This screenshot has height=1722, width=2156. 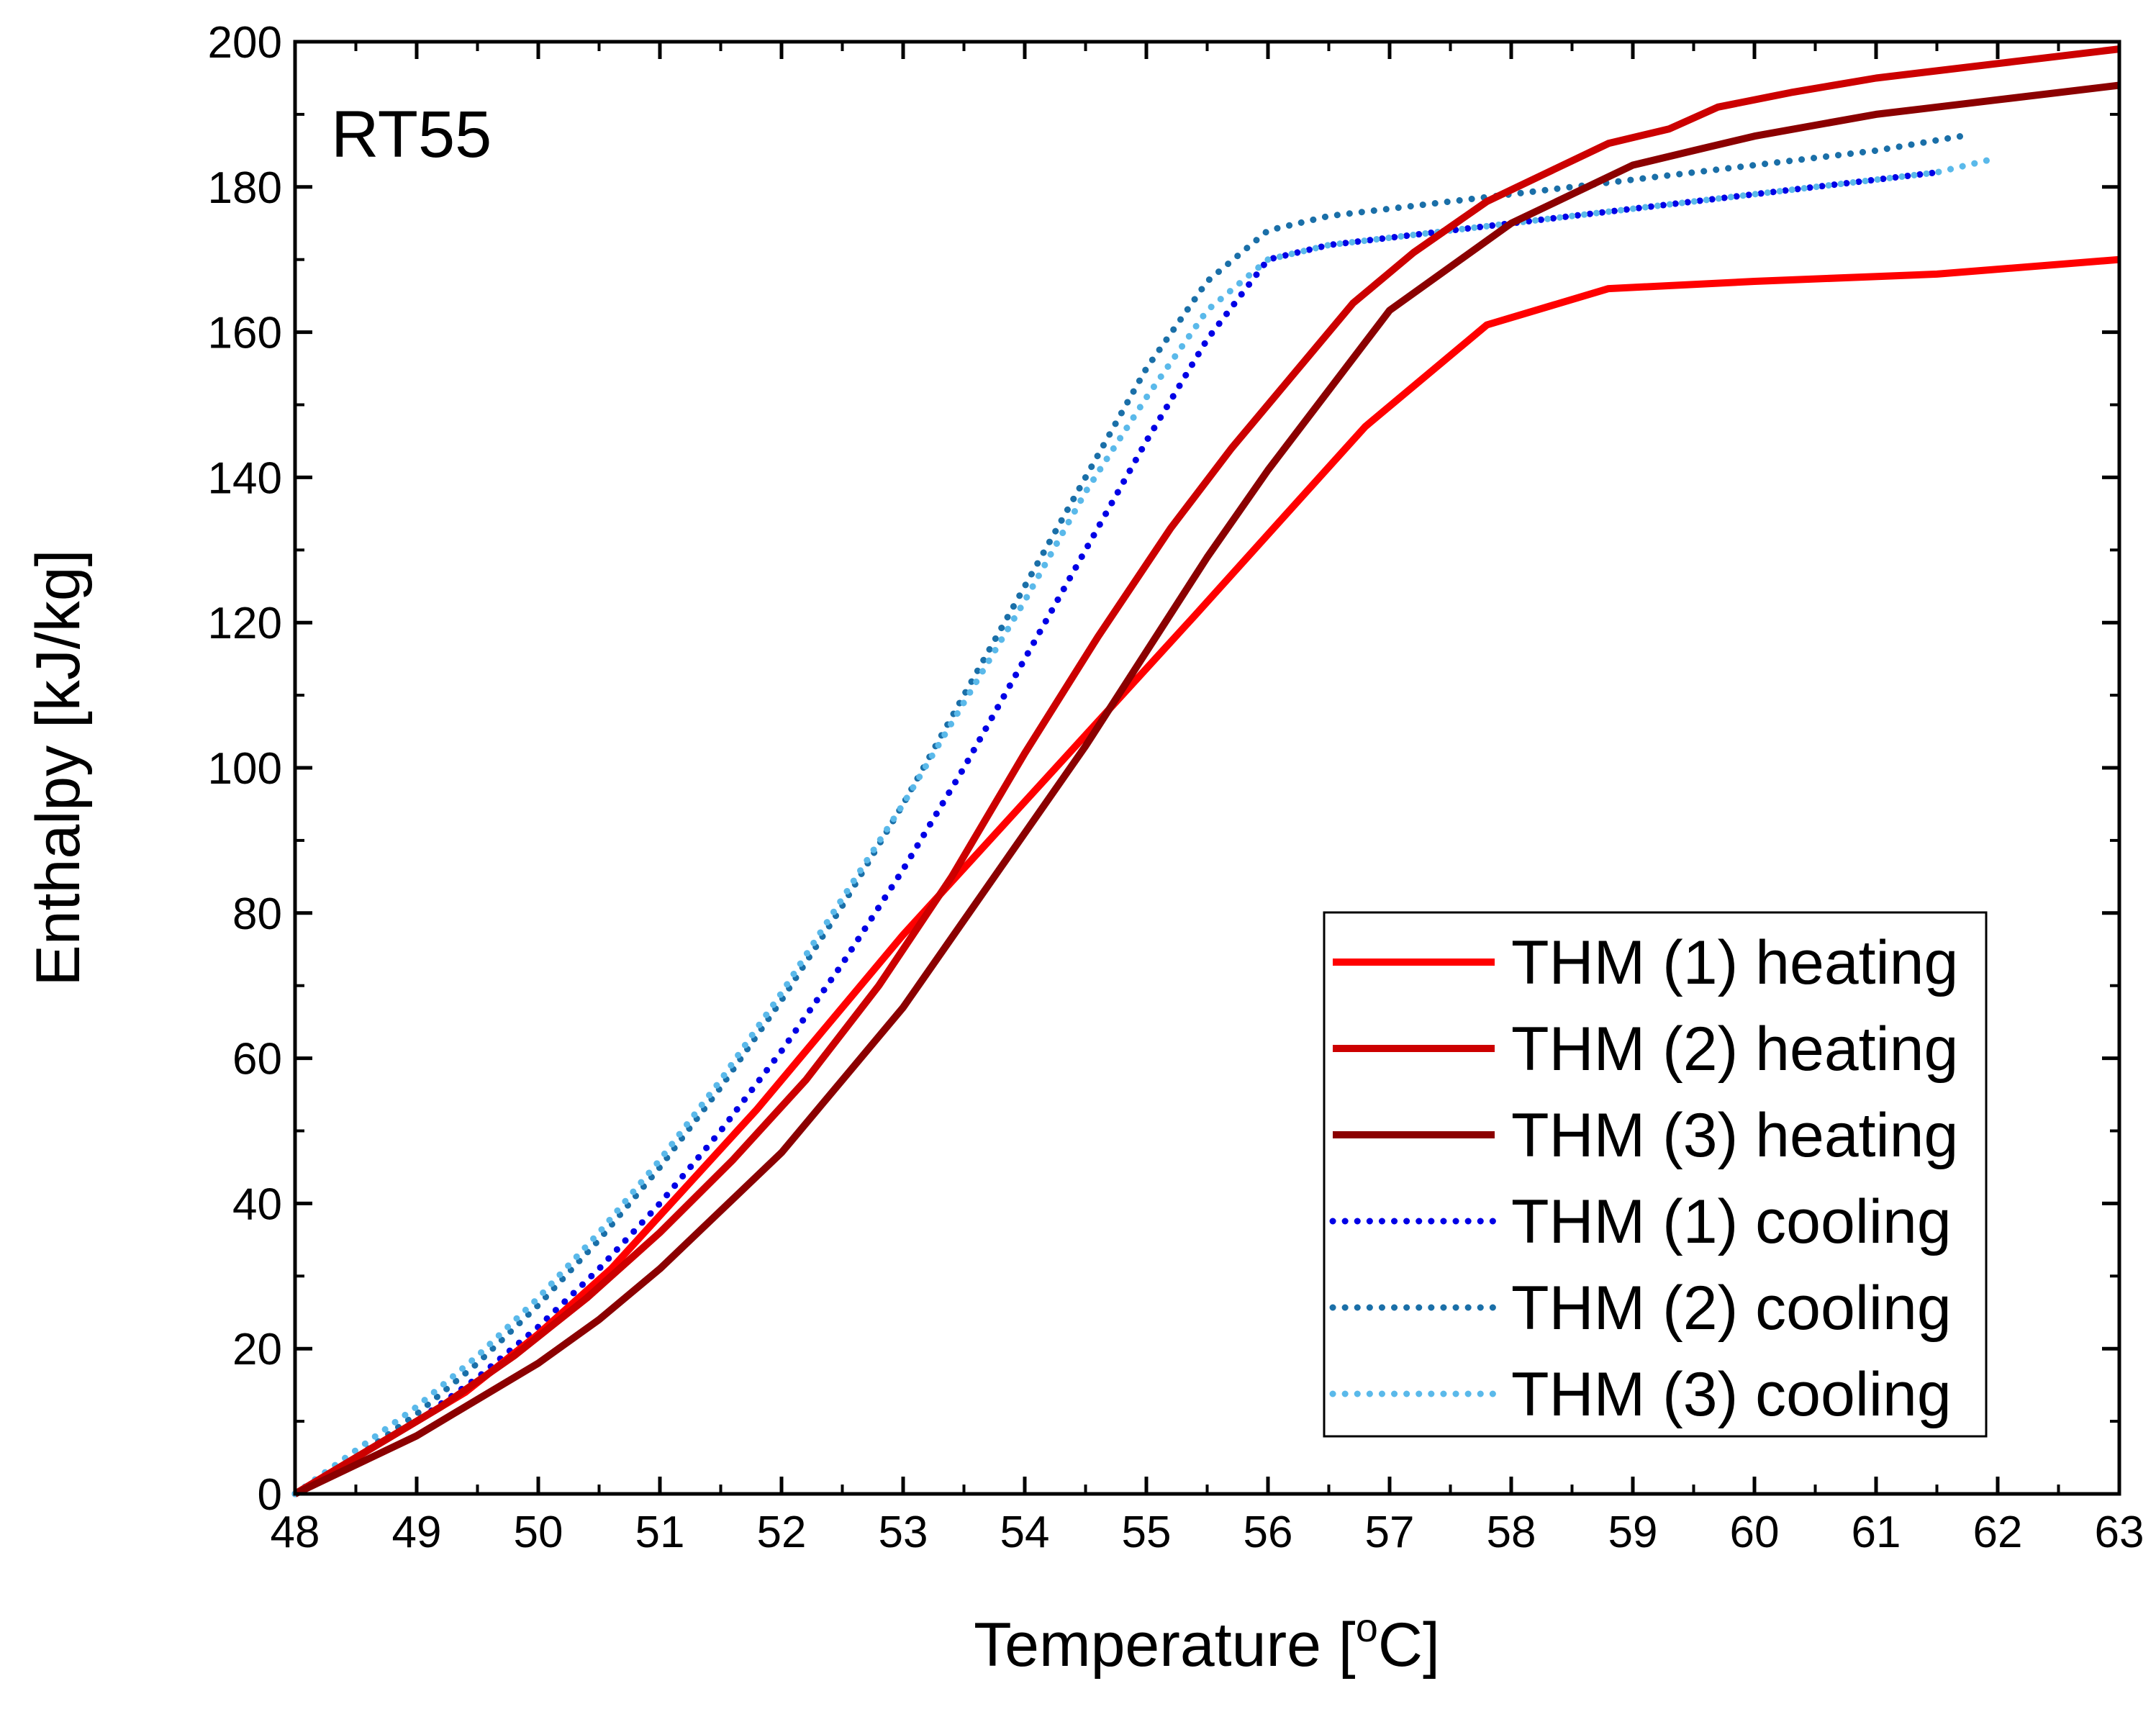 I want to click on legend-item: THM (2) heating, so click(x=1645, y=1049).